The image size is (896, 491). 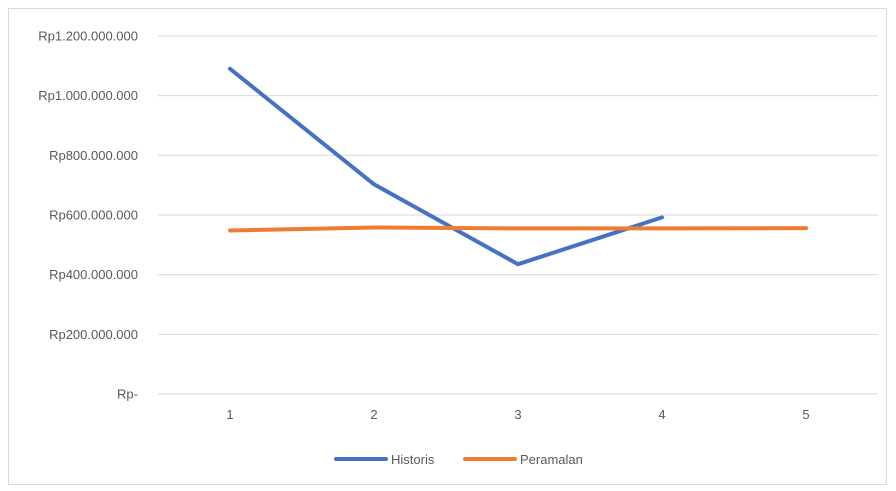 What do you see at coordinates (93, 334) in the screenshot?
I see `y-tick-label: Rp200.000.000` at bounding box center [93, 334].